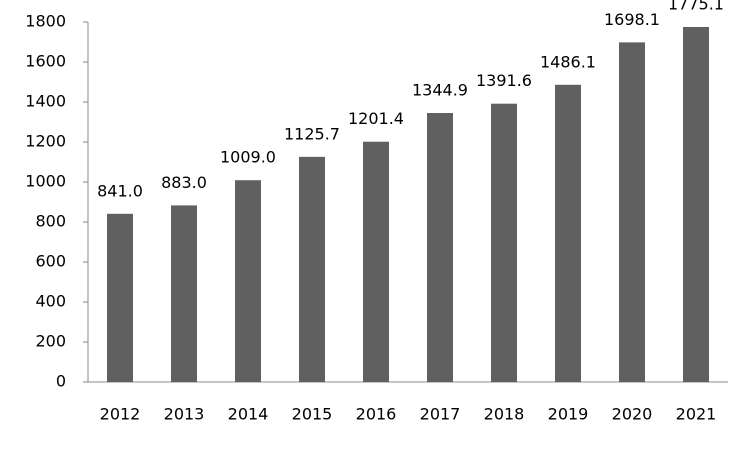  What do you see at coordinates (248, 157) in the screenshot?
I see `value-label: 1009.0` at bounding box center [248, 157].